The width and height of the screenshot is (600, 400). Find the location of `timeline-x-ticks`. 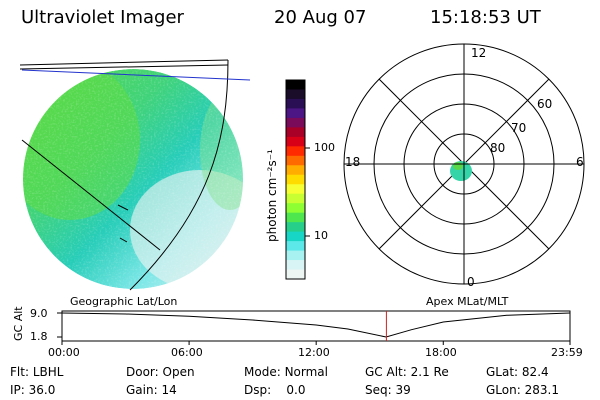

timeline-x-ticks is located at coordinates (316, 343).